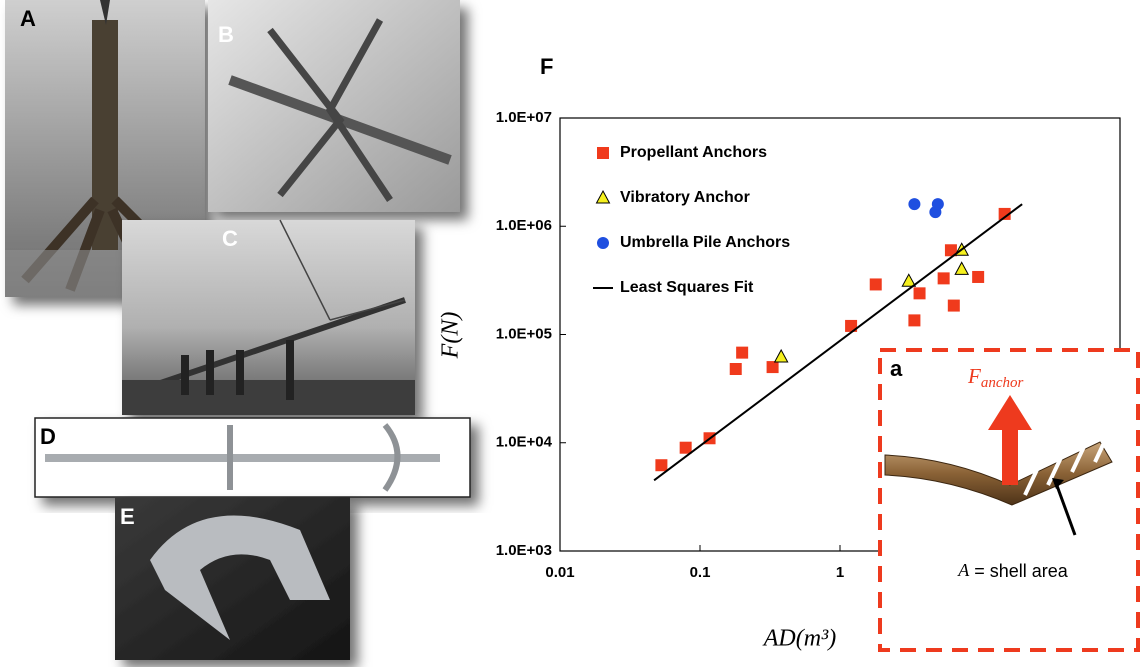 Image resolution: width=1148 pixels, height=667 pixels. What do you see at coordinates (559, 572) in the screenshot?
I see `x-tick-label: 0.01` at bounding box center [559, 572].